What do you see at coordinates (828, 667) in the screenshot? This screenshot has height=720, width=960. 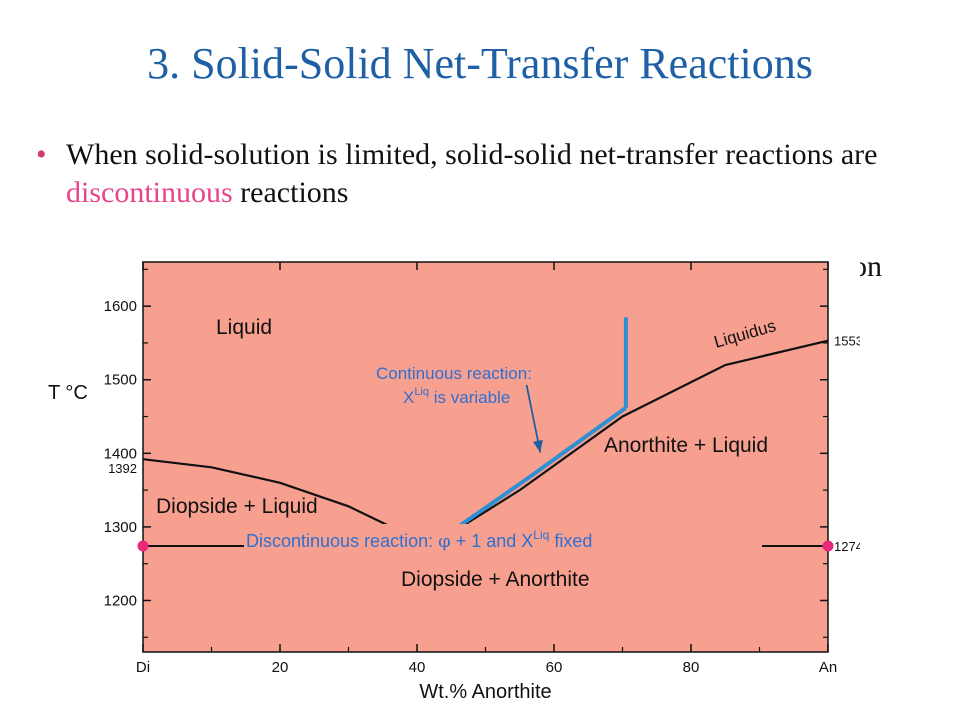 I see `x-tick-label: An` at bounding box center [828, 667].